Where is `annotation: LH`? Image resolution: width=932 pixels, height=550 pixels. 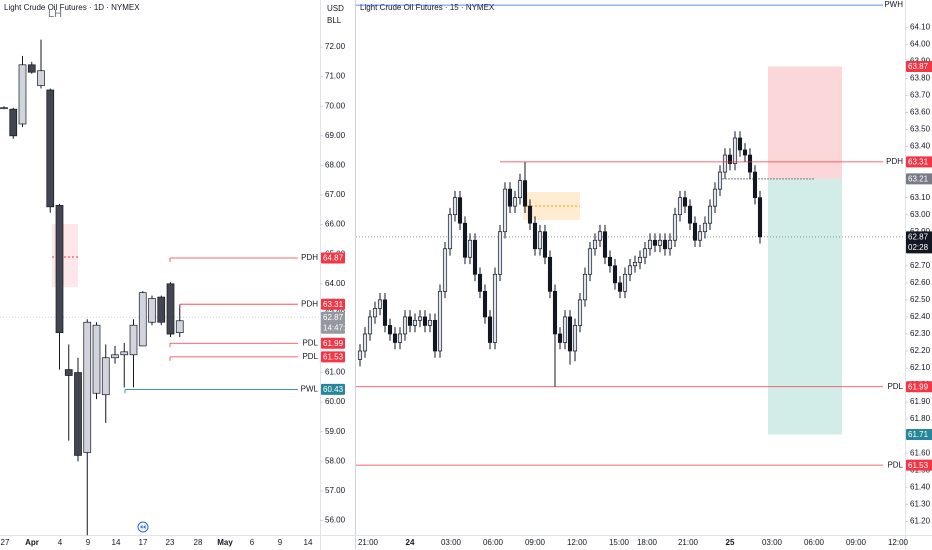
annotation: LH is located at coordinates (55, 14).